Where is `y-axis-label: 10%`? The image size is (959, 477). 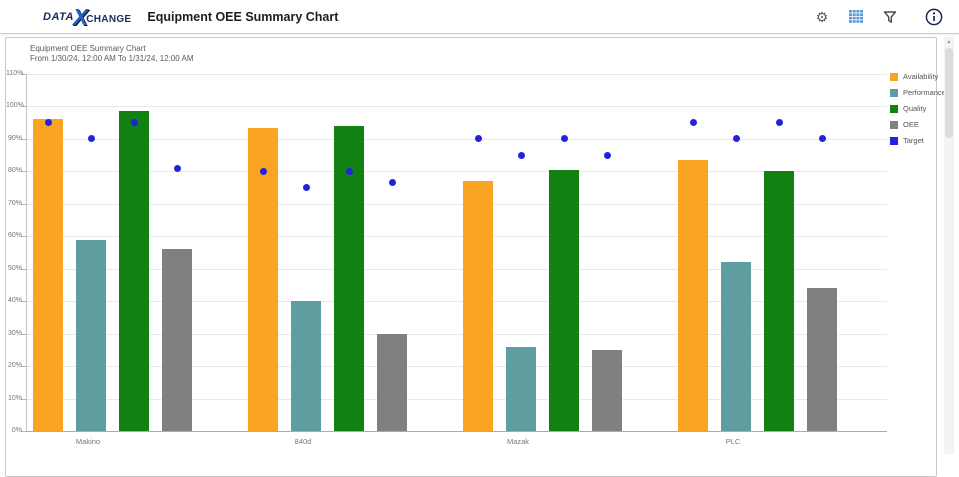
y-axis-label: 10% is located at coordinates (14, 398).